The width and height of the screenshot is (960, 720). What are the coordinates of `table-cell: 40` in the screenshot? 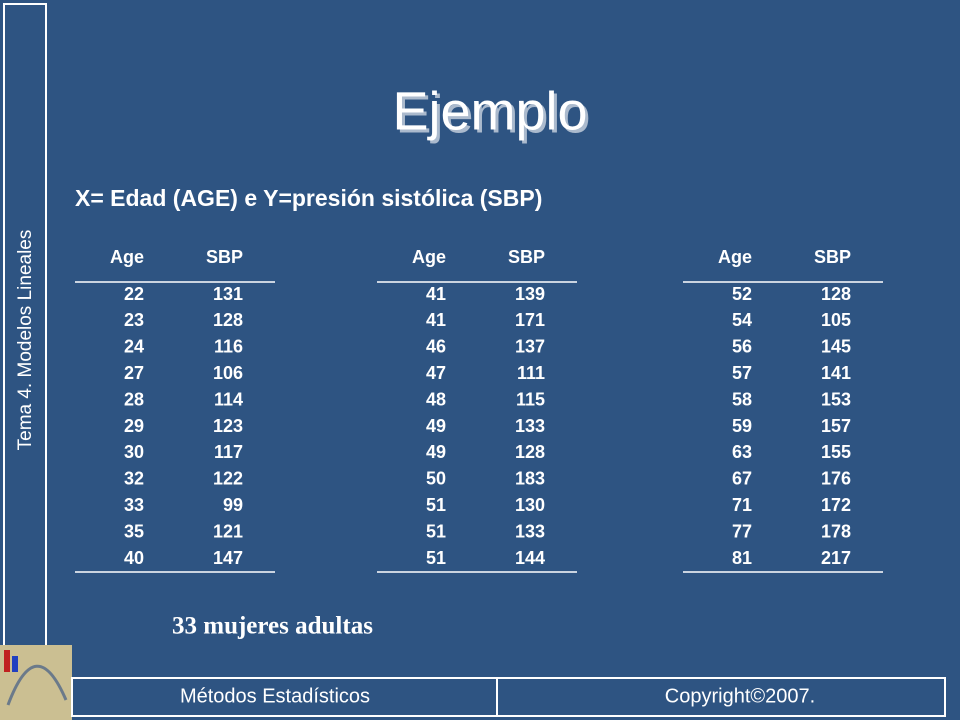 It's located at (134, 558).